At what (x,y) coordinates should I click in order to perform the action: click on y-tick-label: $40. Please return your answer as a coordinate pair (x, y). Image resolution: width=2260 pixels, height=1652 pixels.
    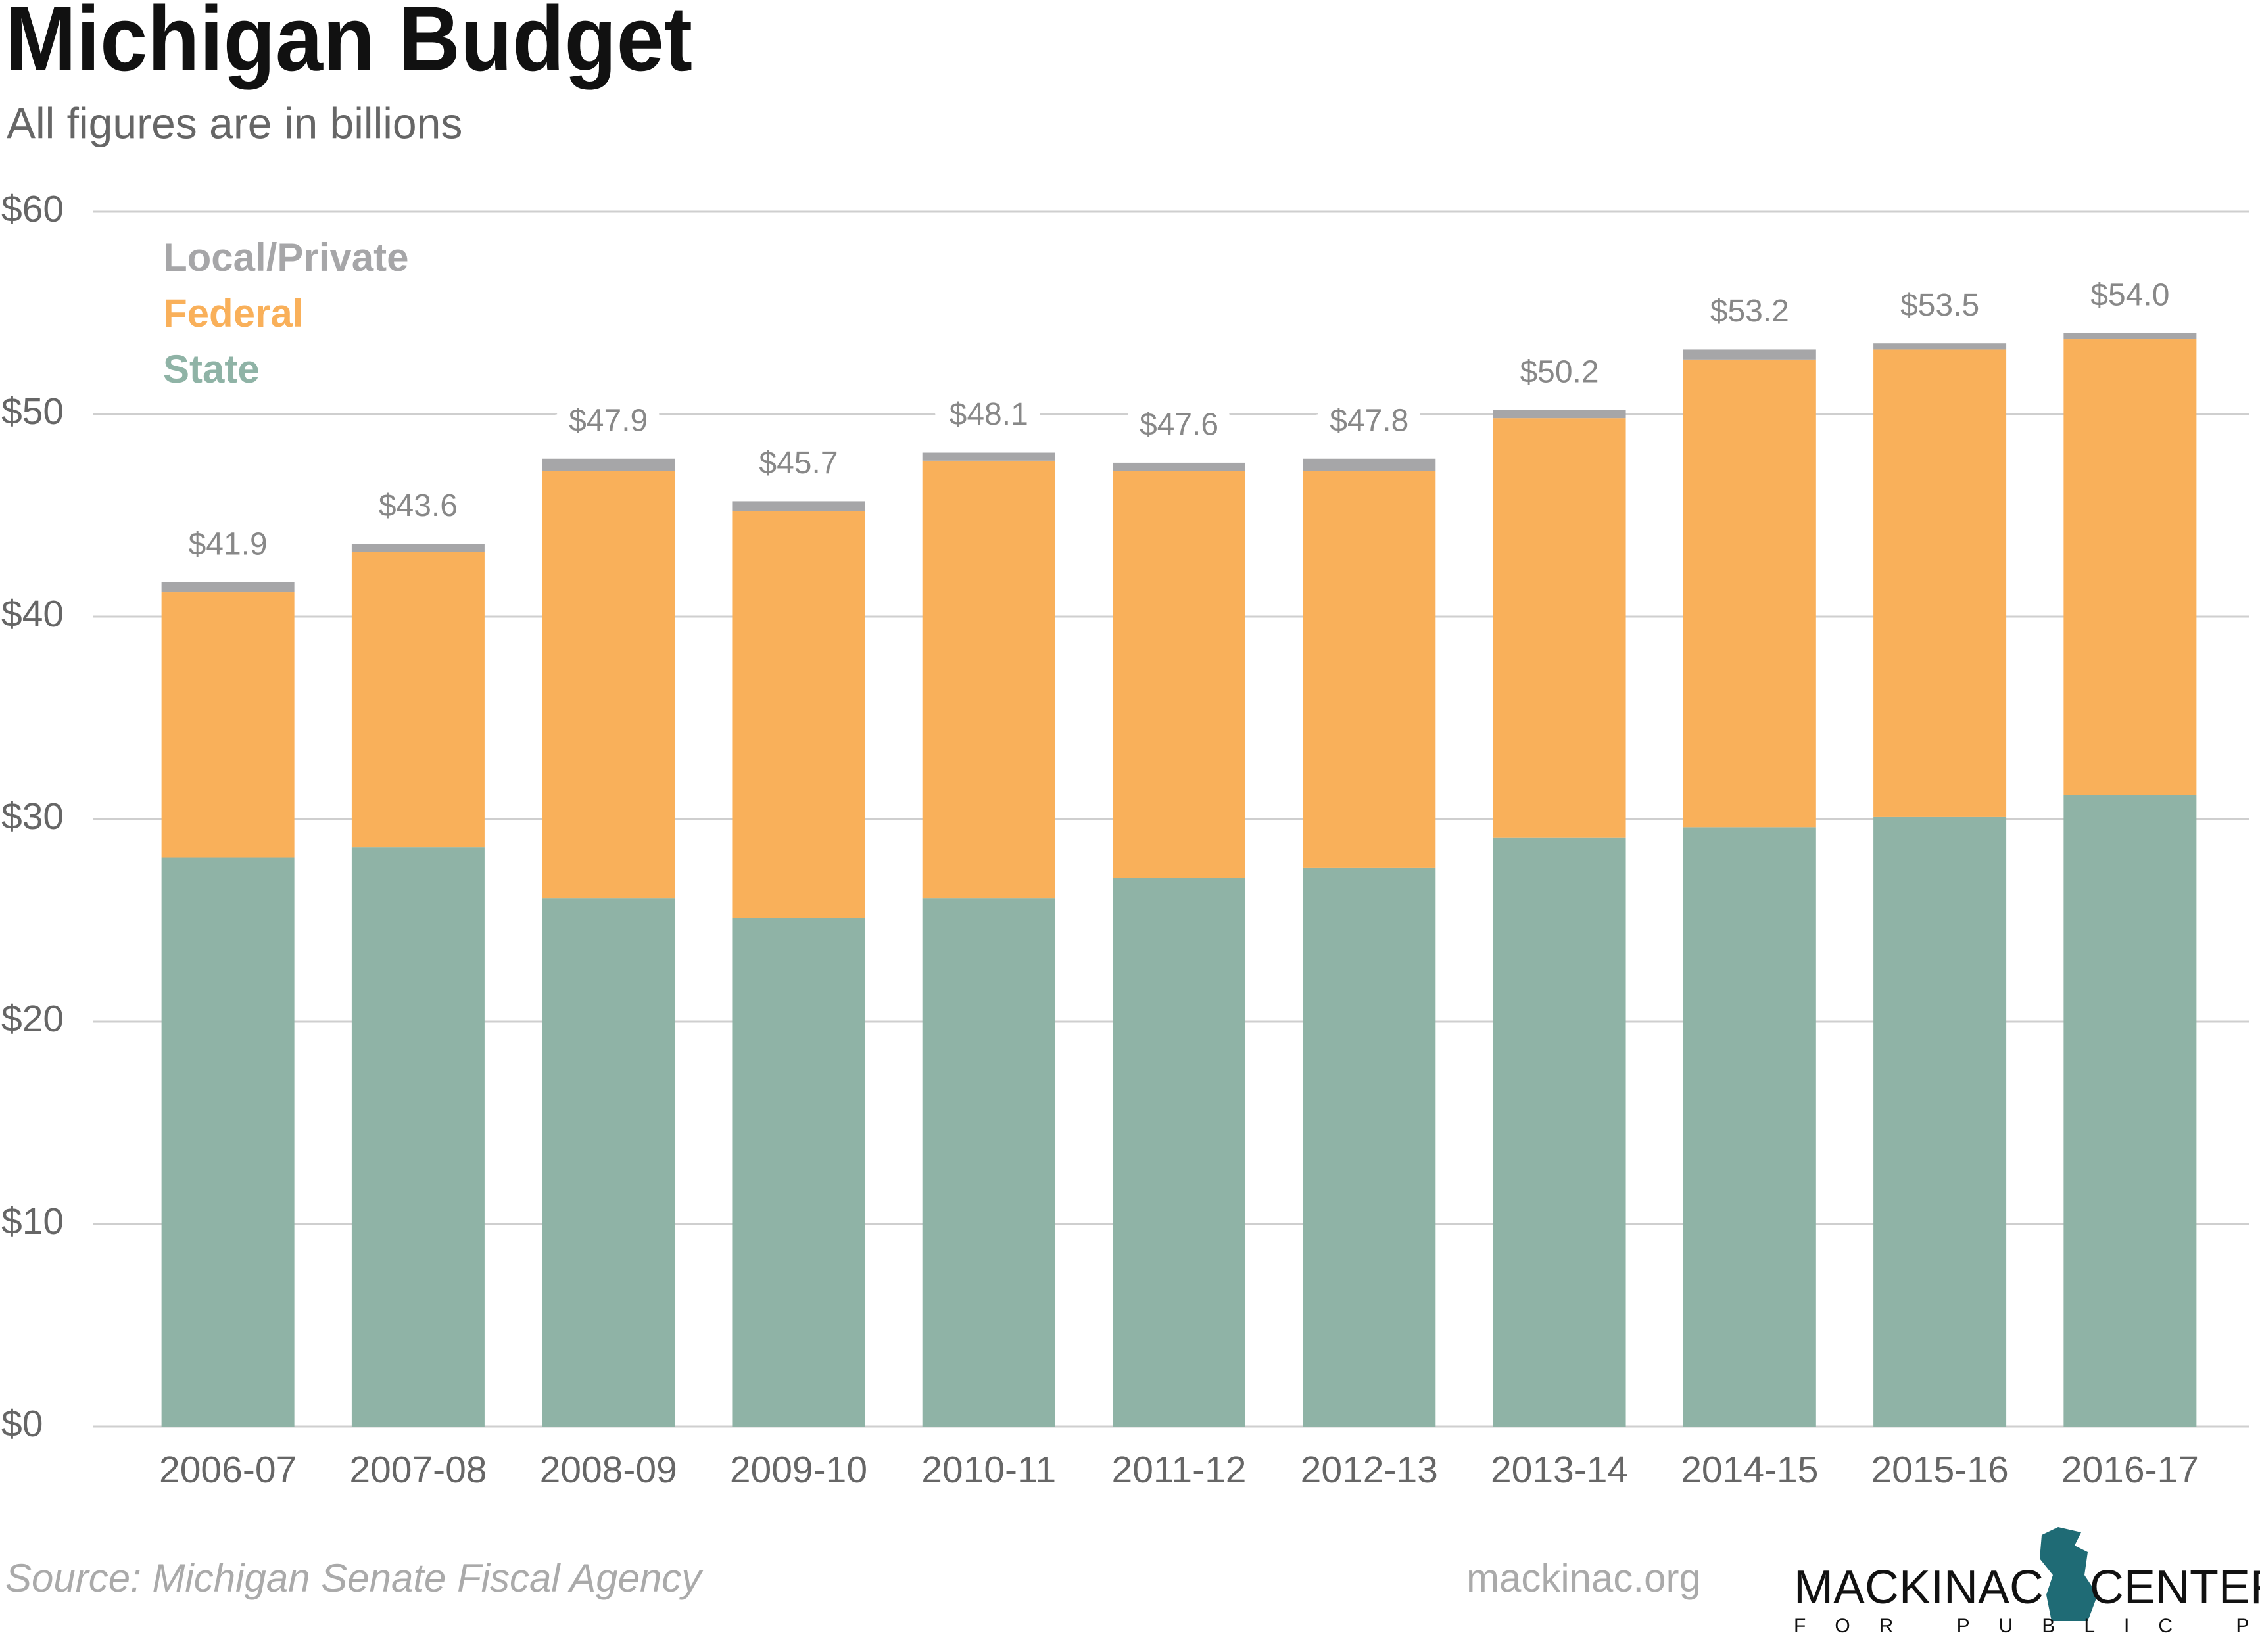
    Looking at the image, I should click on (32, 614).